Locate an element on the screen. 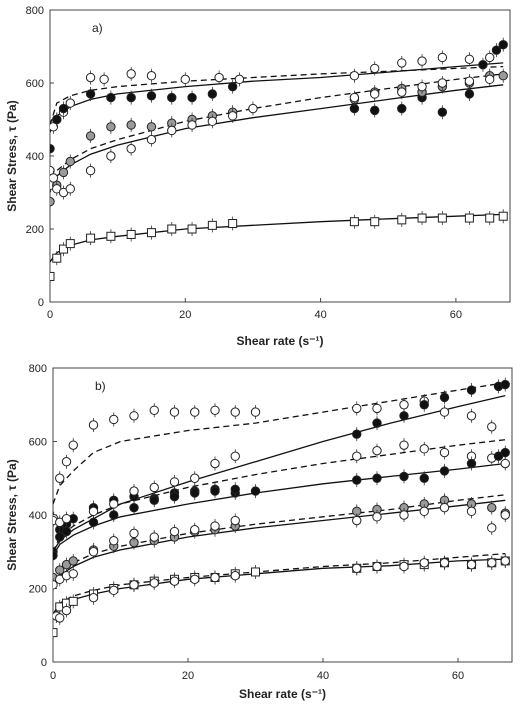 The image size is (523, 711). fit-line-solid is located at coordinates (279, 543).